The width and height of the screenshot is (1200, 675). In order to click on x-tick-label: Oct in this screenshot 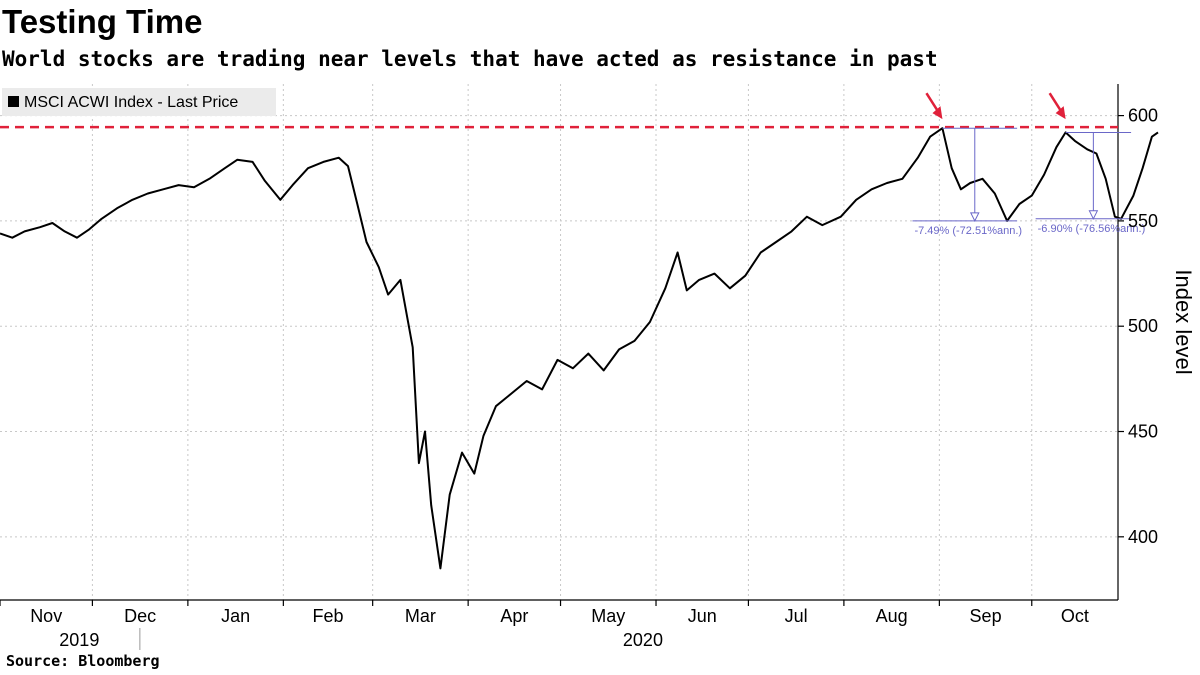, I will do `click(1075, 616)`.